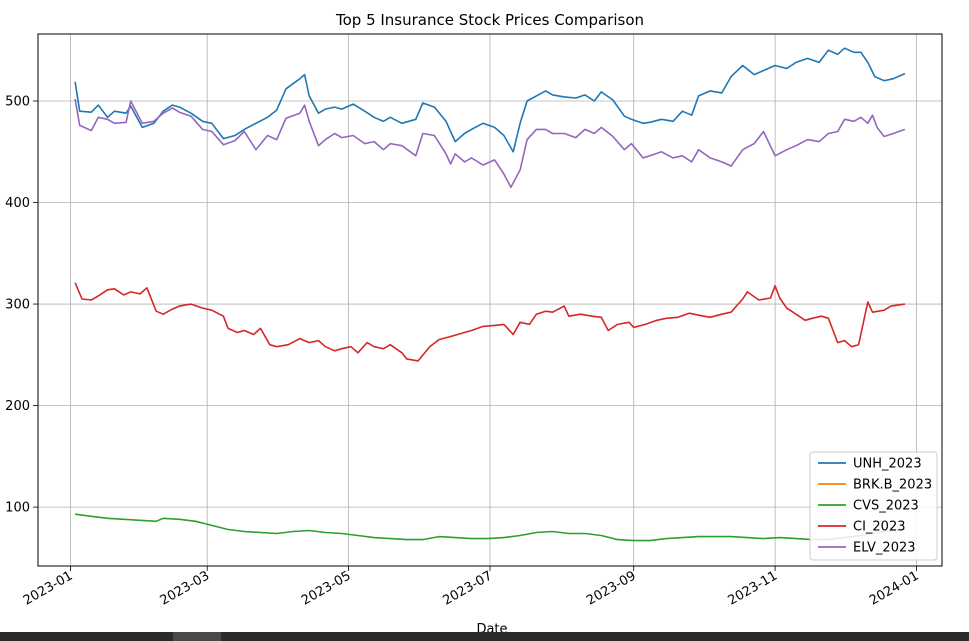 The image size is (969, 641). Describe the element at coordinates (17, 305) in the screenshot. I see `y-tick-label: 300` at that location.